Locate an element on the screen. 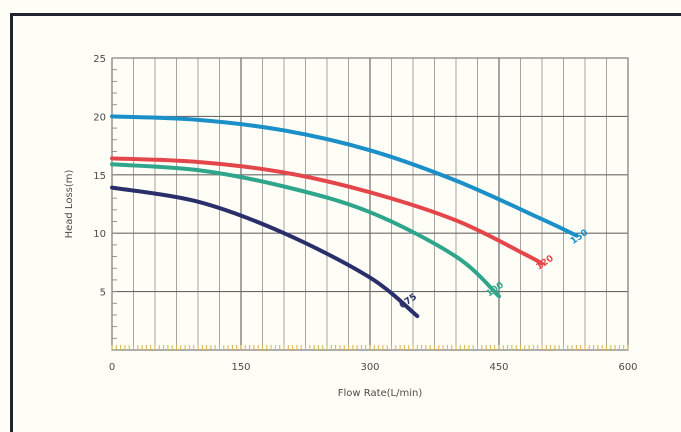 The image size is (681, 432). frame-border-top is located at coordinates (345, 14).